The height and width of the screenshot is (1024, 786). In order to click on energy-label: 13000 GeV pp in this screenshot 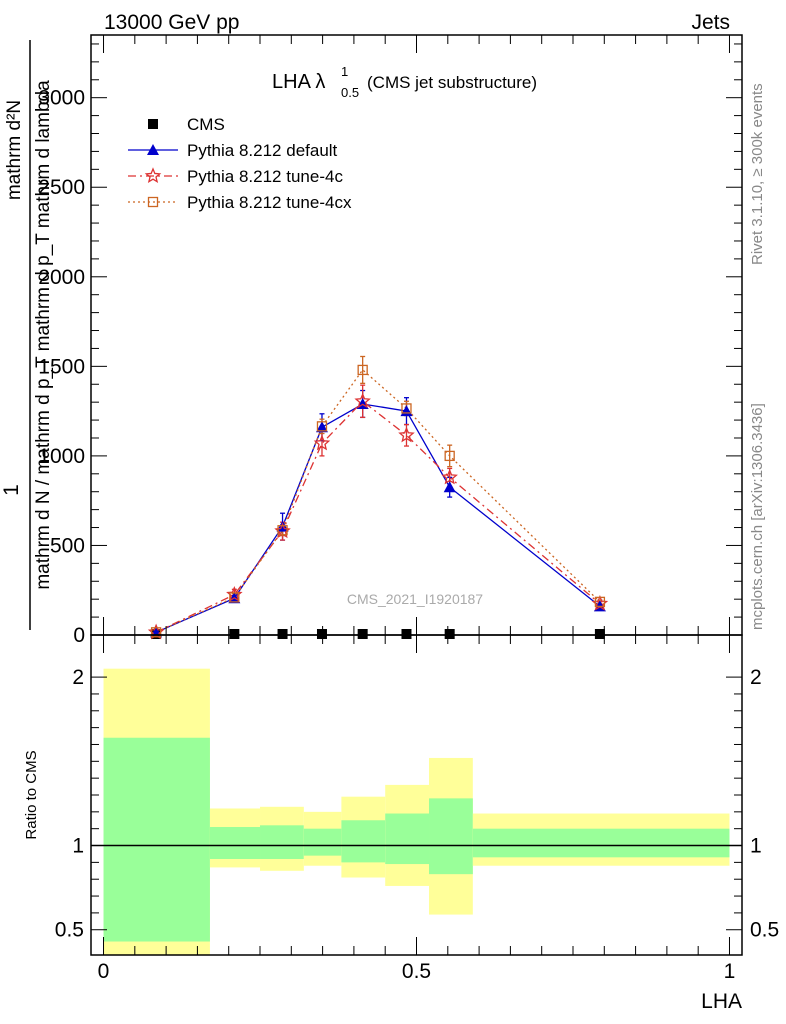, I will do `click(171, 22)`.